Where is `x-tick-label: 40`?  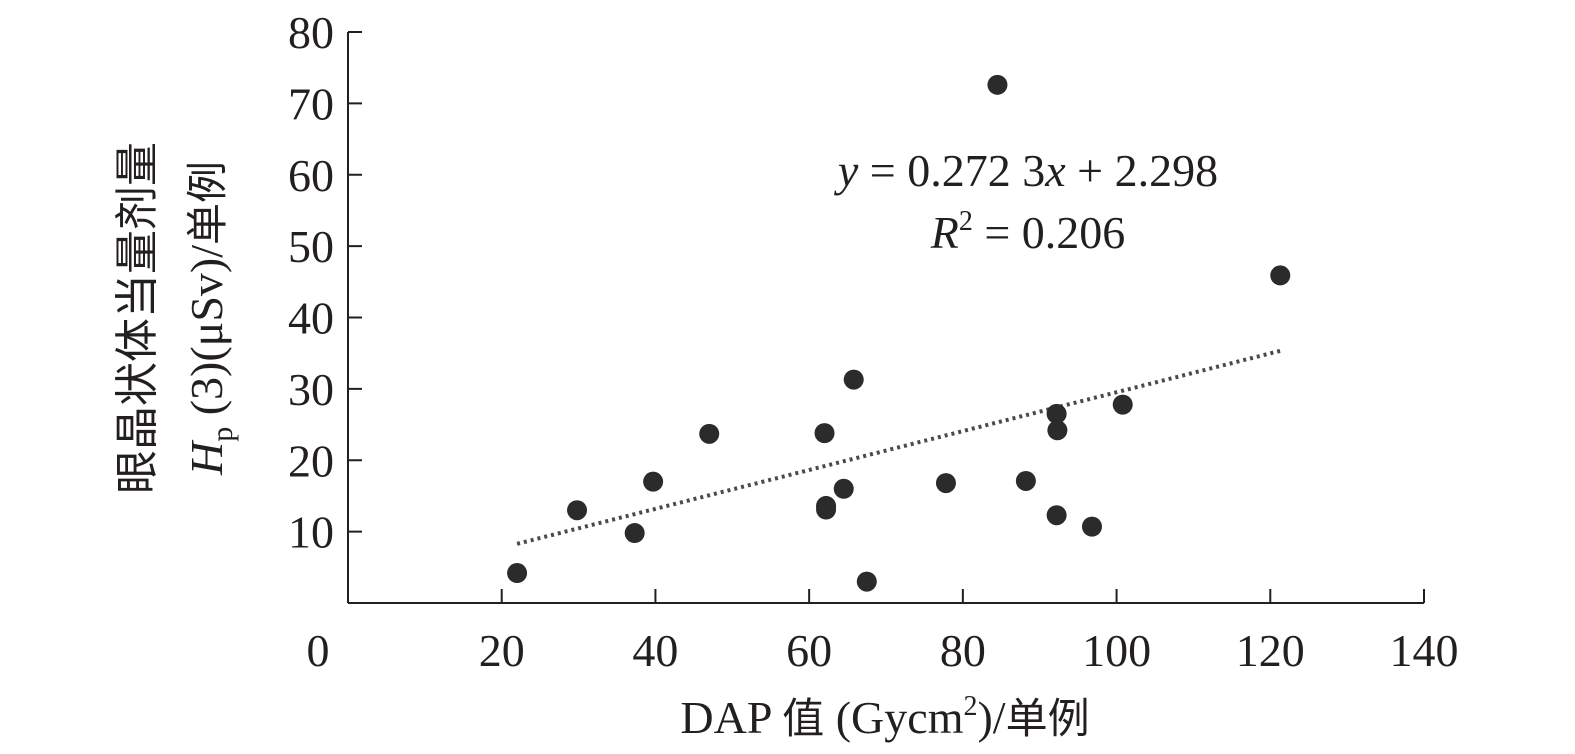 x-tick-label: 40 is located at coordinates (655, 650).